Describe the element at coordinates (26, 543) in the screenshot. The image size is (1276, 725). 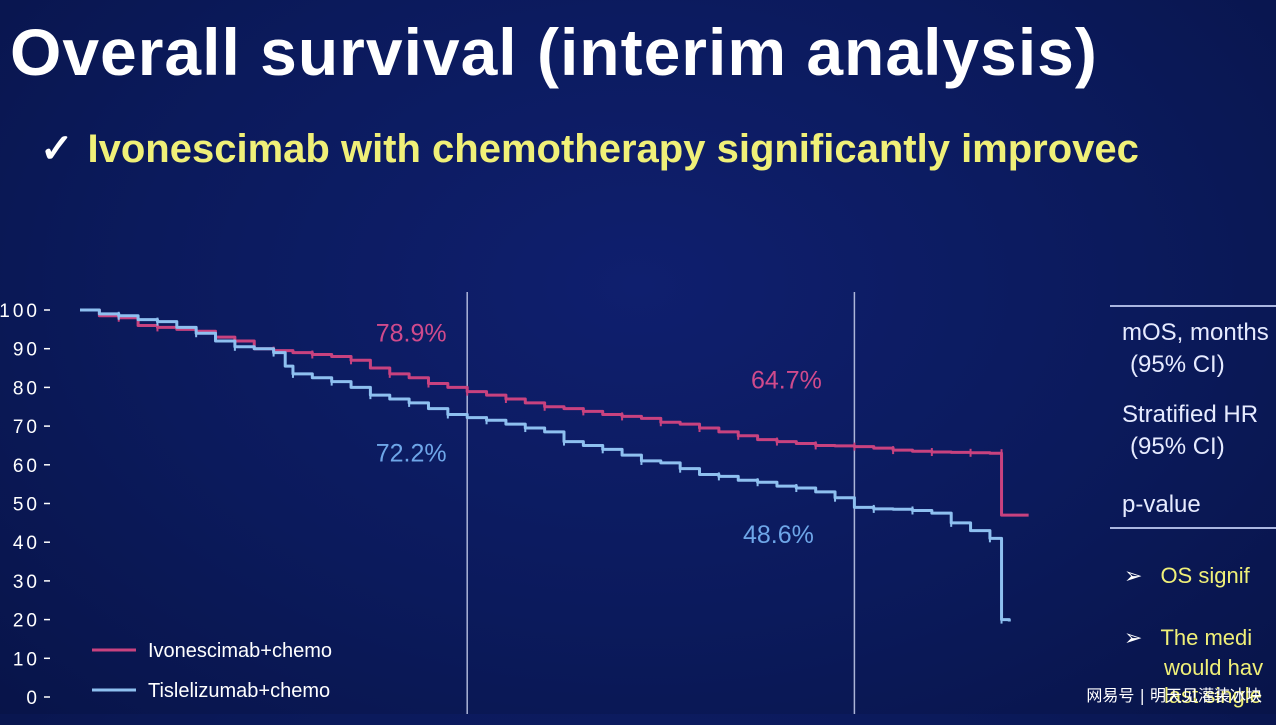
I see `y-tick-label: 40` at that location.